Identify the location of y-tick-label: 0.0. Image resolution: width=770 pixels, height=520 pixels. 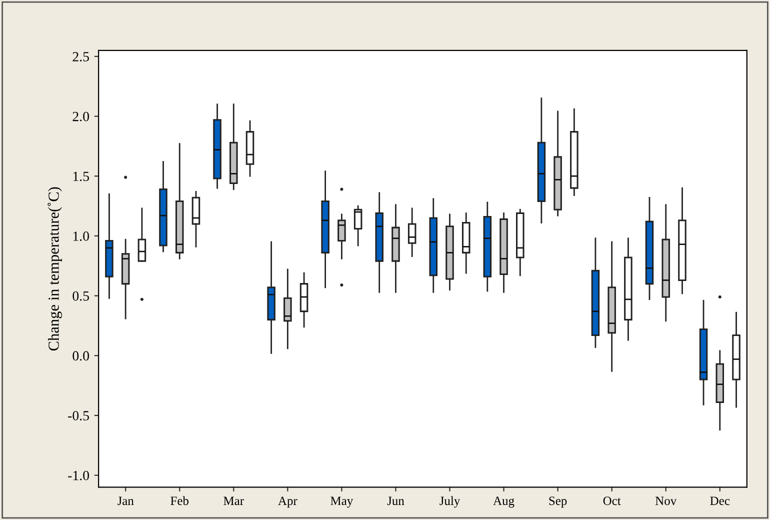
(81, 356).